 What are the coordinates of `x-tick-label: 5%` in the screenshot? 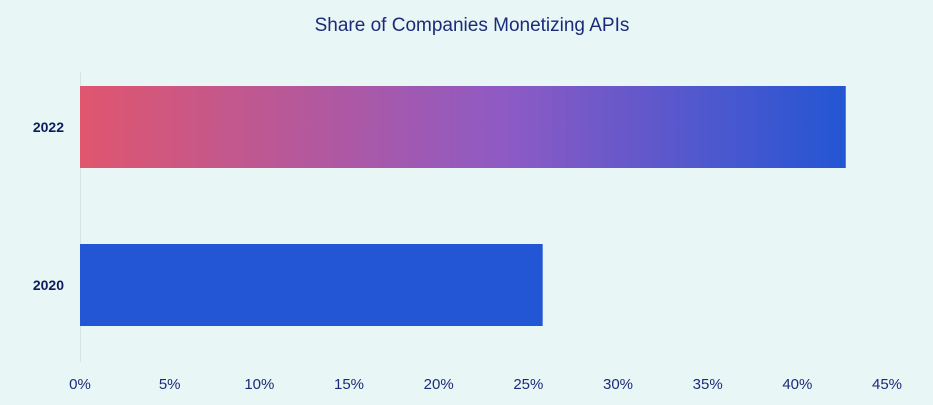 It's located at (170, 384).